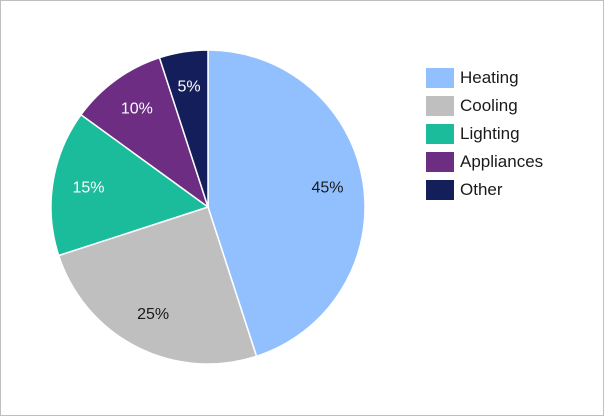  Describe the element at coordinates (440, 134) in the screenshot. I see `legend-swatch-lighting` at that location.